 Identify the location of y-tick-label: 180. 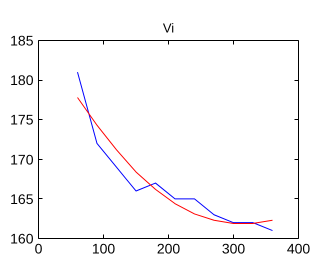
(22, 80).